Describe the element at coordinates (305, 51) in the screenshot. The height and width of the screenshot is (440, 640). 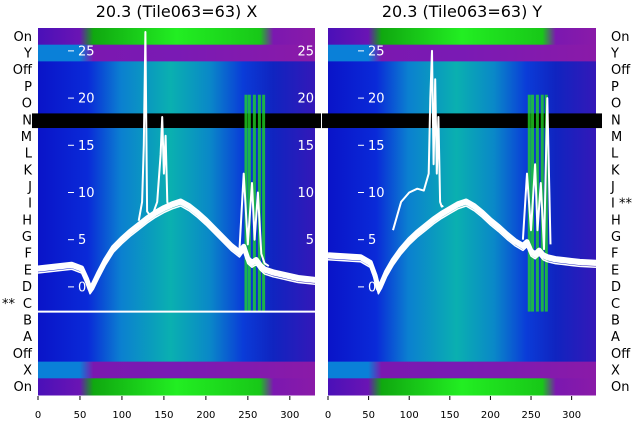
I see `overlay-tick-label-right: 25` at that location.